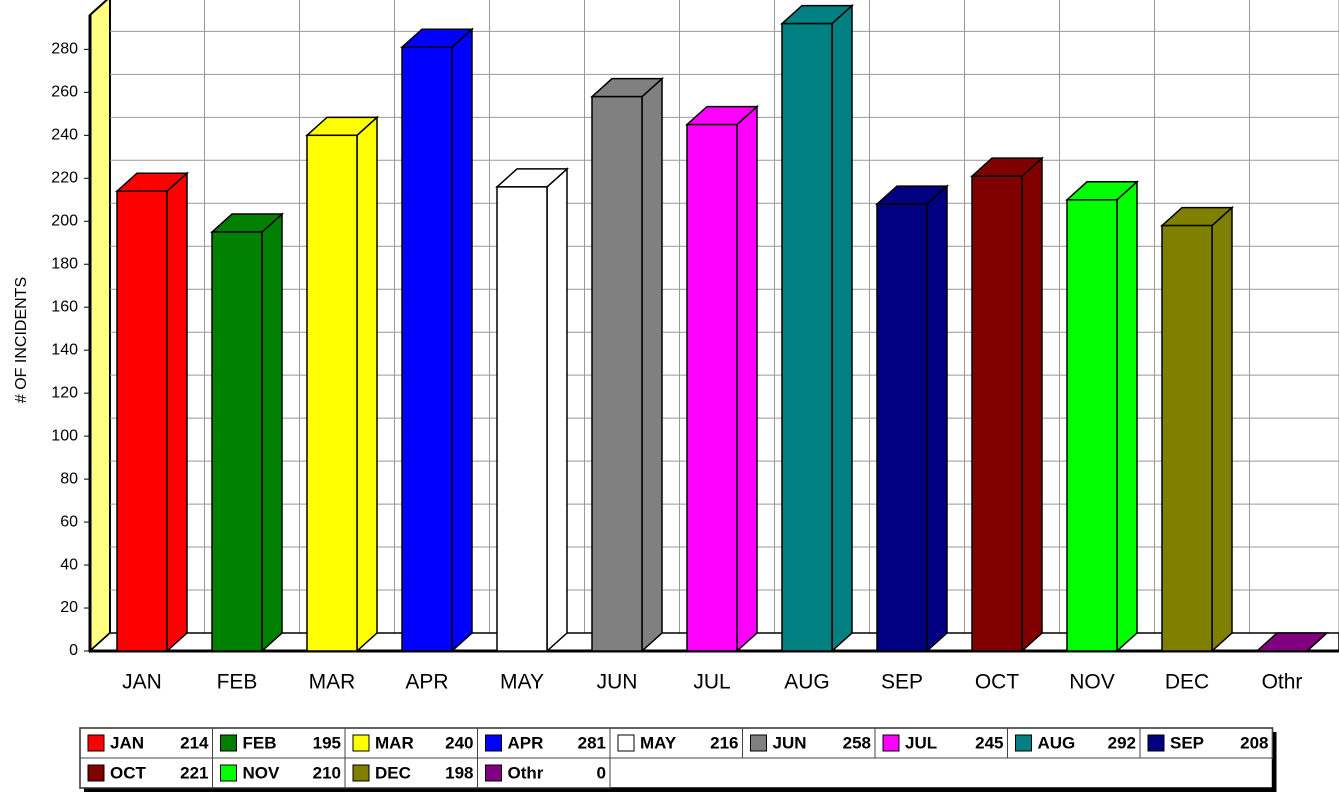 The height and width of the screenshot is (792, 1339). I want to click on y-tick-label: 0, so click(73, 650).